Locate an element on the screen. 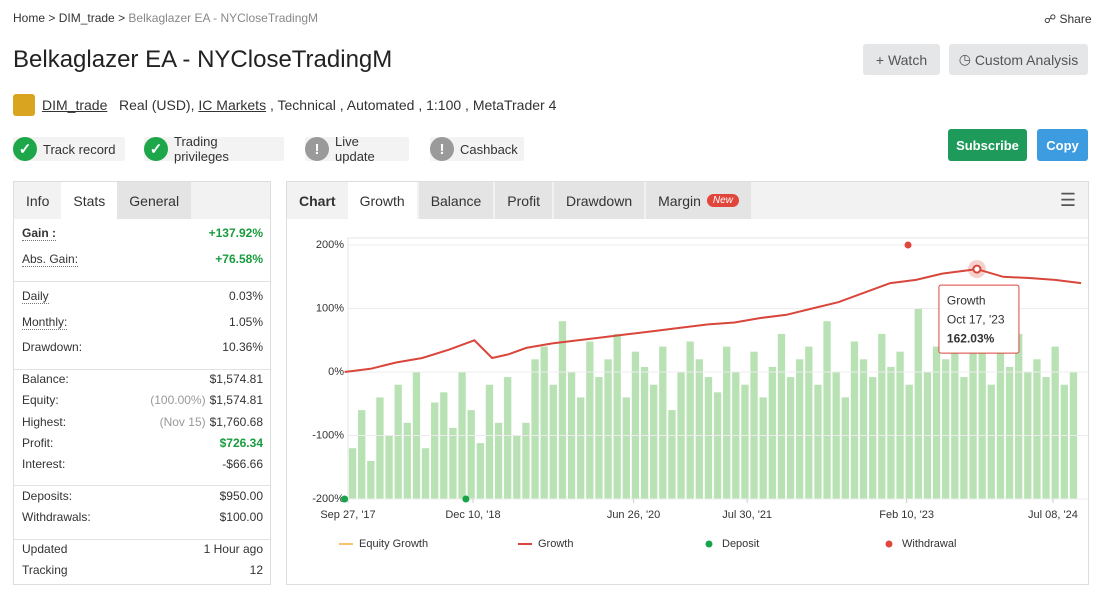 This screenshot has height=596, width=1100. share: ☍ Share is located at coordinates (1068, 19).